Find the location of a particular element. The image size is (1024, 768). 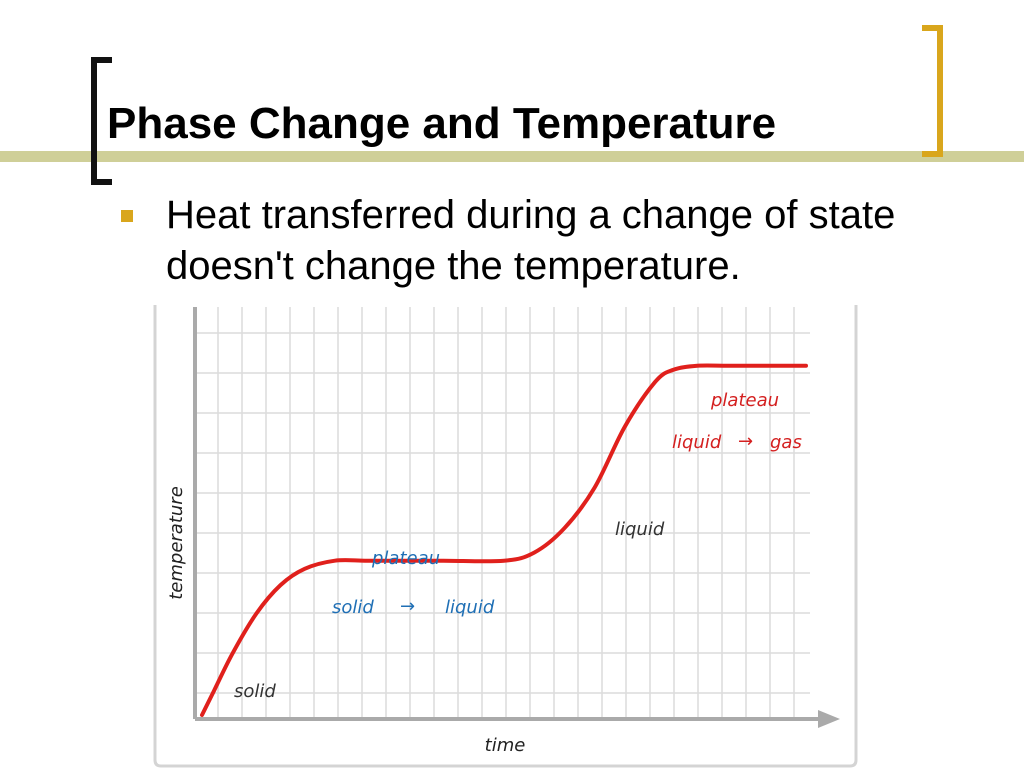

bullet-square-icon is located at coordinates (127, 216).